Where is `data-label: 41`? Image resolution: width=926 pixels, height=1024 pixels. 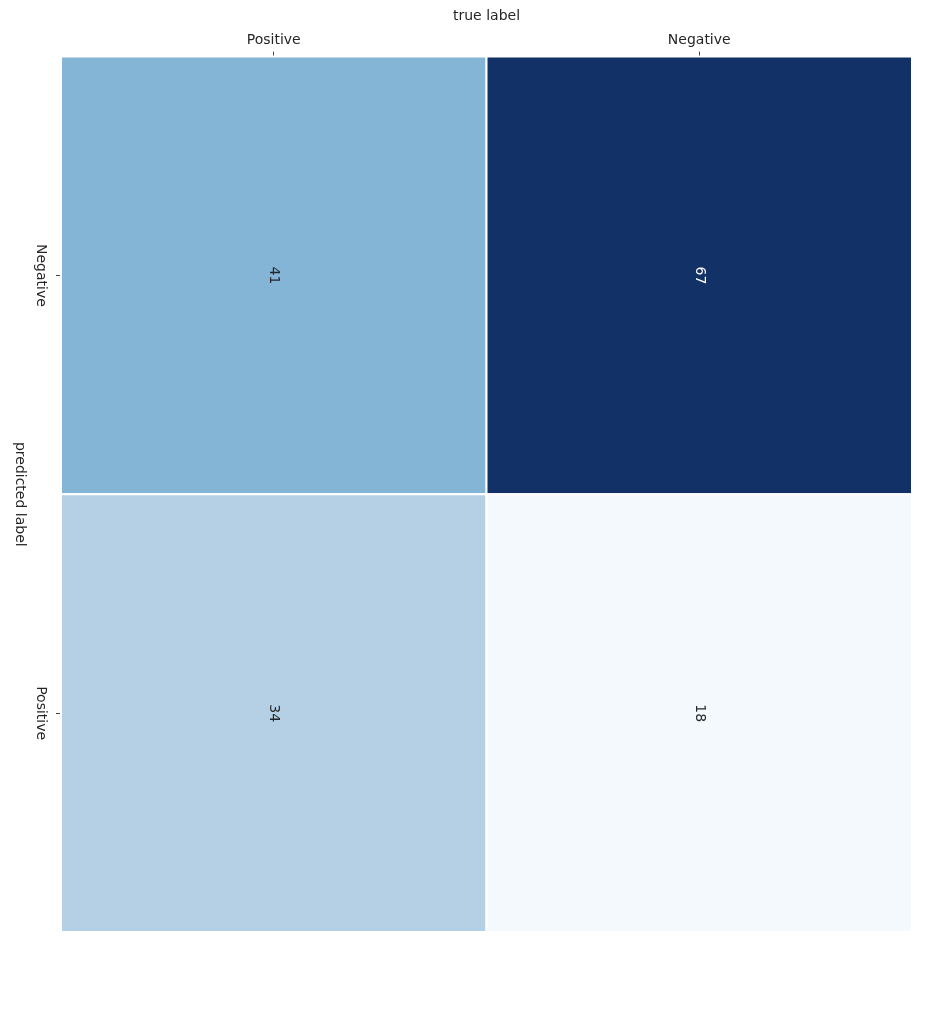 data-label: 41 is located at coordinates (275, 275).